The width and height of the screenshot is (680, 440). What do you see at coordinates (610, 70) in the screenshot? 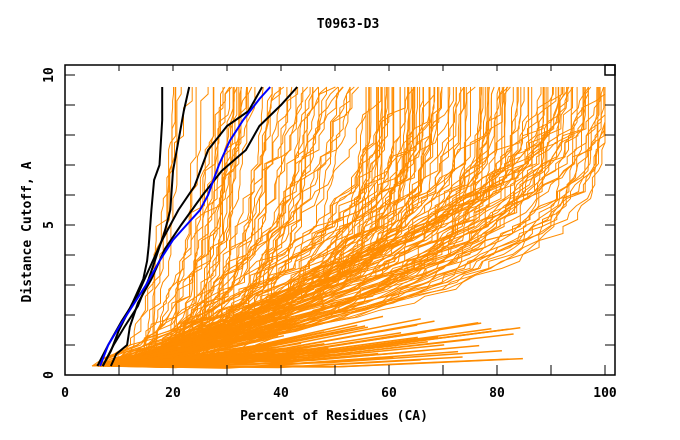
I see `corner-box` at bounding box center [610, 70].